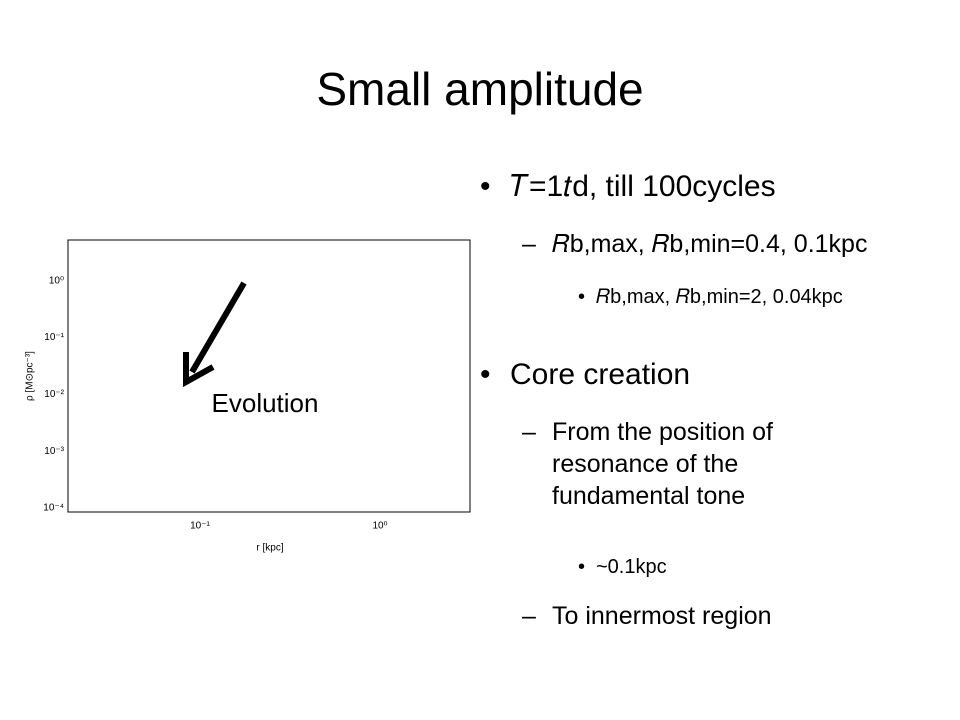 Image resolution: width=960 pixels, height=720 pixels. Describe the element at coordinates (53, 508) in the screenshot. I see `y-tick-label: 10⁻⁴` at that location.